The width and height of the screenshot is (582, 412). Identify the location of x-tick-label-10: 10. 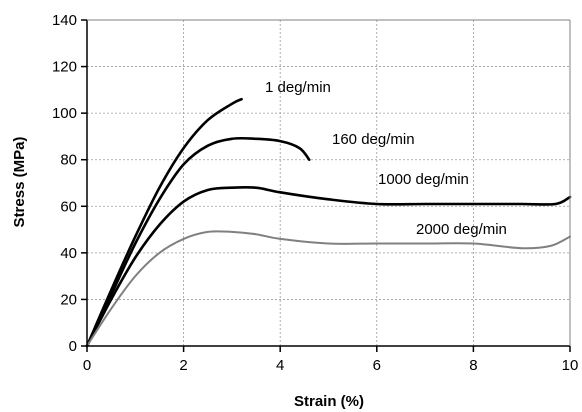
(570, 365).